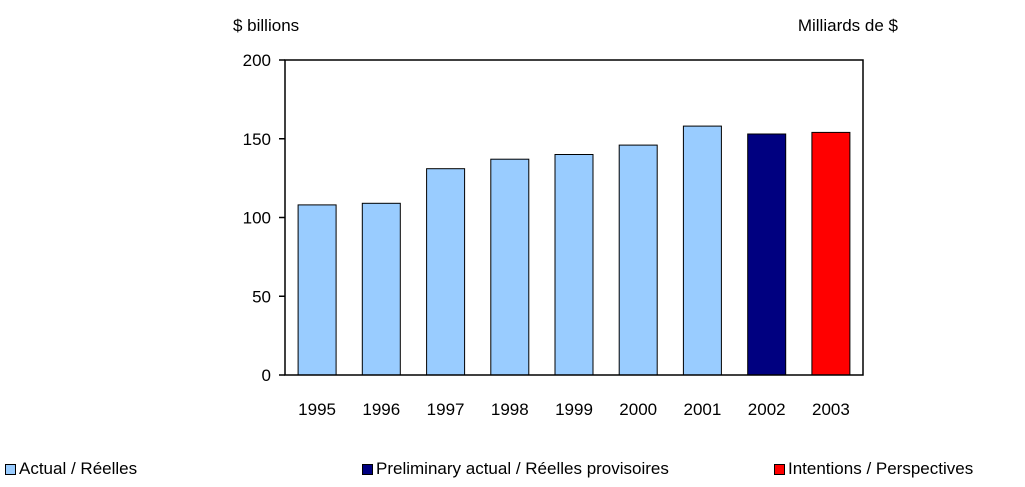  I want to click on legend-item-preliminary: Preliminary actual / Réelles provisoires, so click(515, 469).